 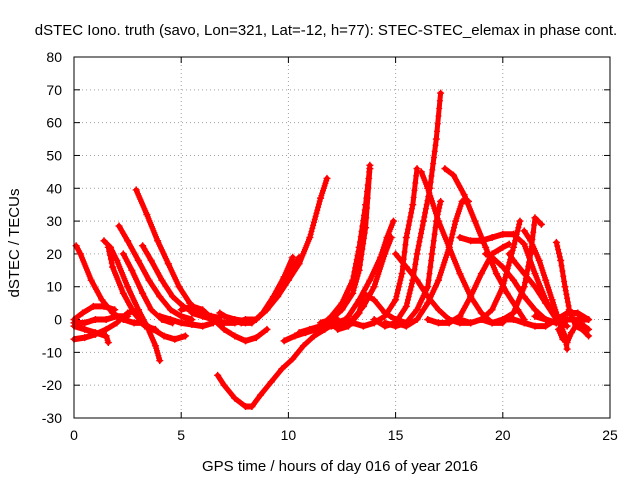 What do you see at coordinates (52, 418) in the screenshot?
I see `y-tick-label: -30` at bounding box center [52, 418].